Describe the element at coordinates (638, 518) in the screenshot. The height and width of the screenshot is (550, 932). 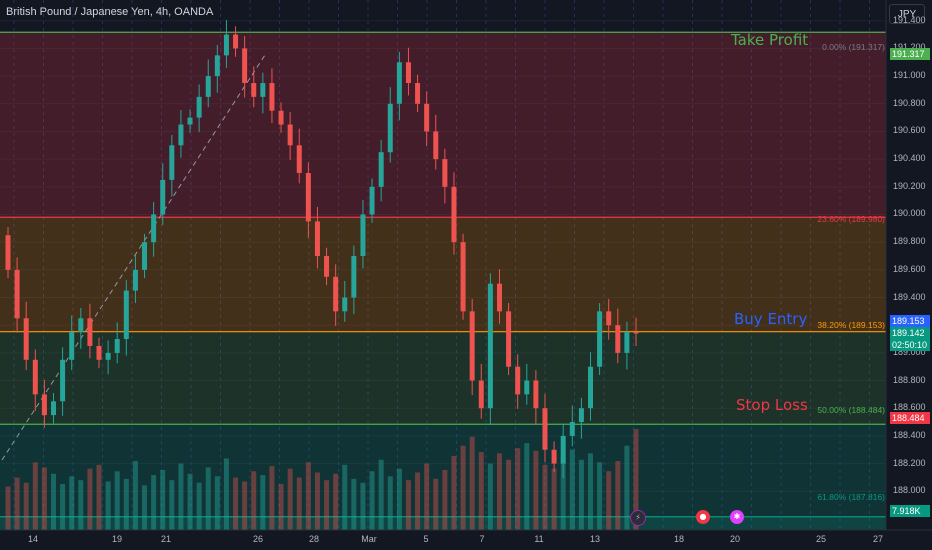
I see `lightning-icon: ⚡` at that location.